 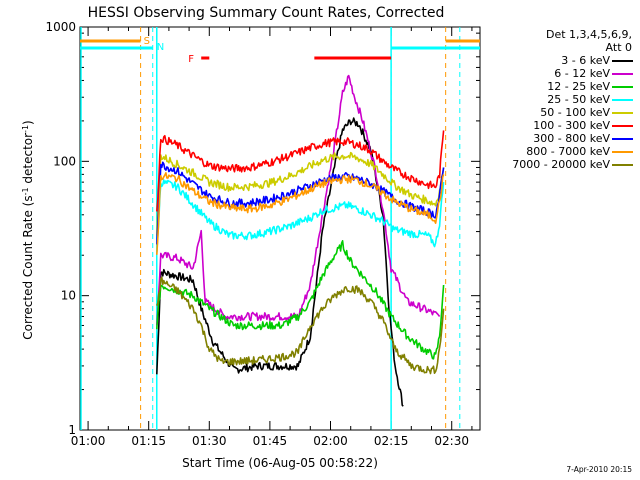 What do you see at coordinates (160, 47) in the screenshot?
I see `night-label: N` at bounding box center [160, 47].